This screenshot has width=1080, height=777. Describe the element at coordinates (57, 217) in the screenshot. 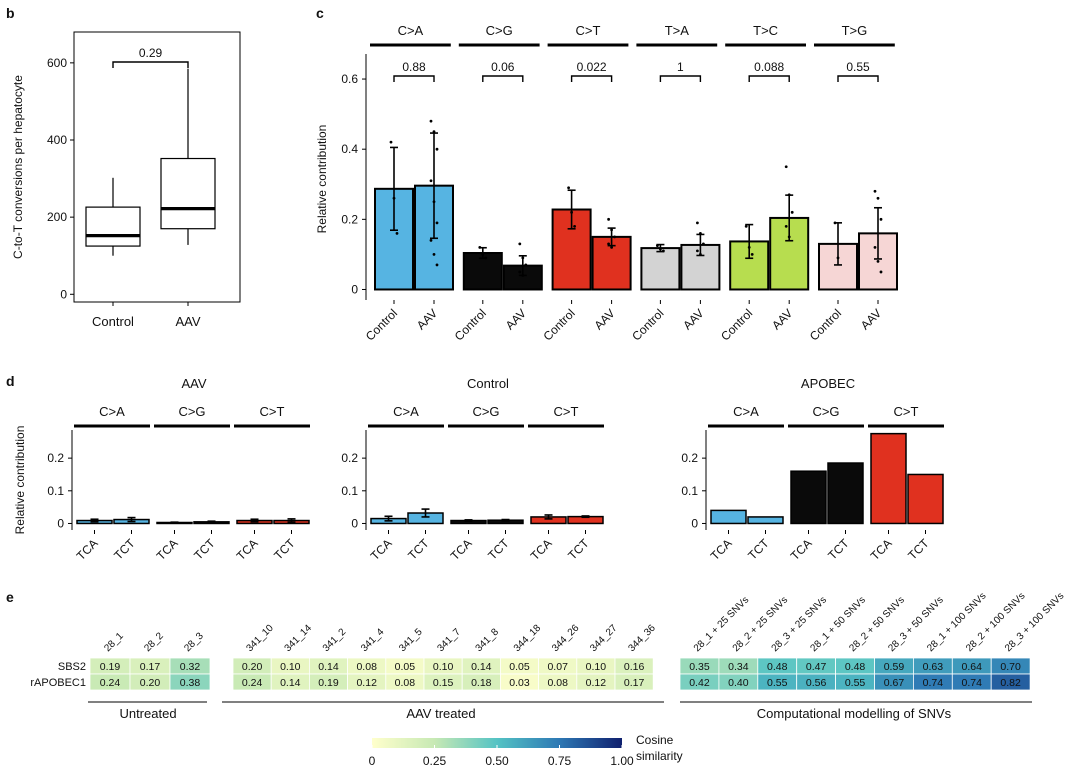

I see `b-ytick-label-1: 200` at that location.